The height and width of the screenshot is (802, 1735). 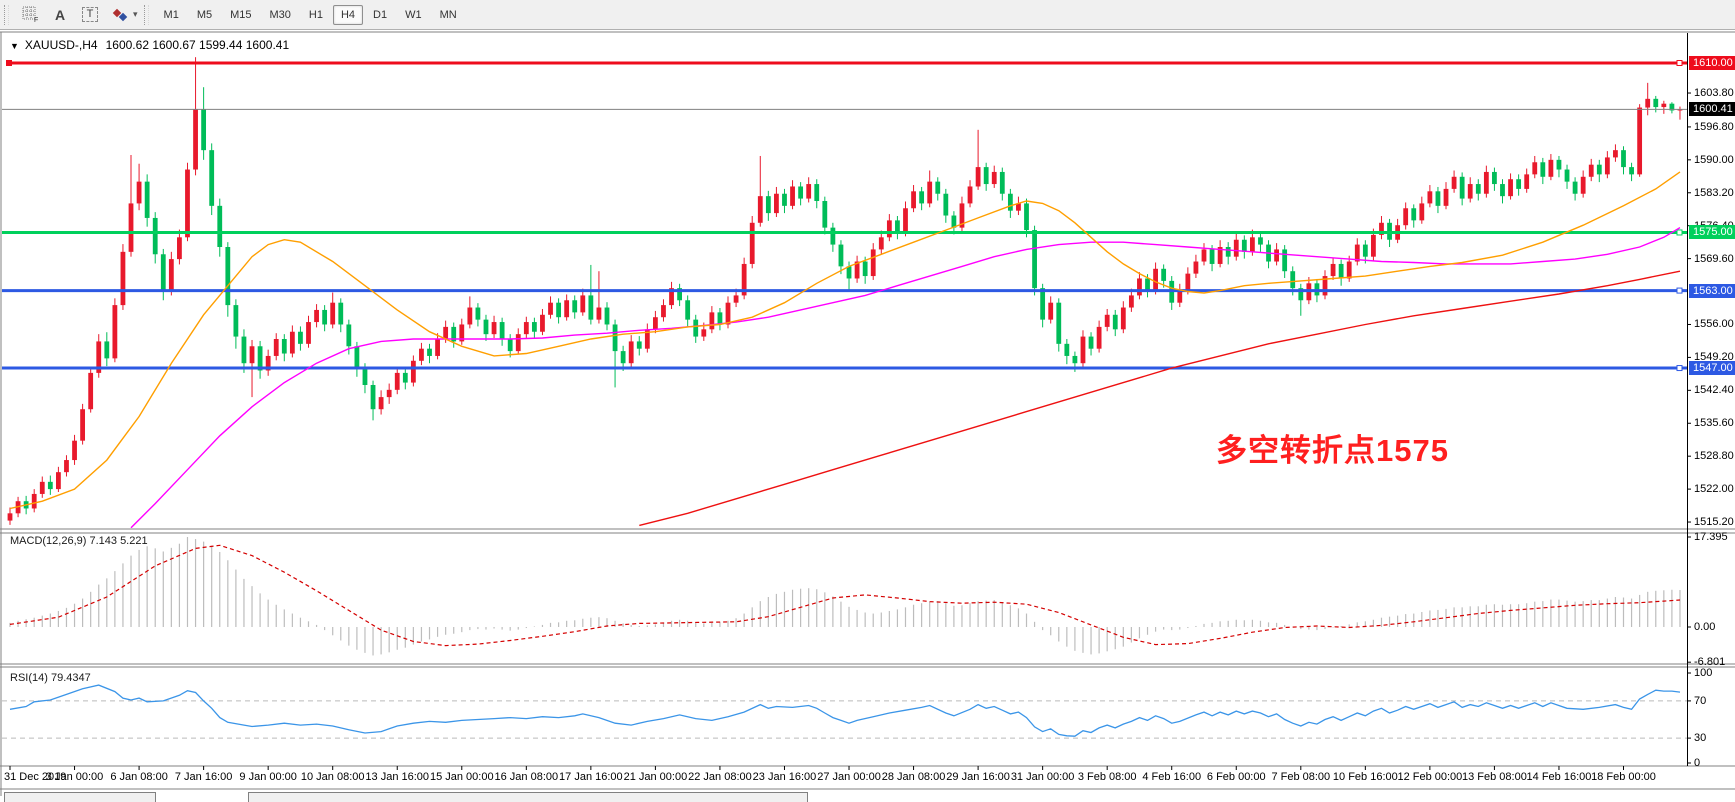 I want to click on hline-price-badge: 1575.00, so click(x=1712, y=232).